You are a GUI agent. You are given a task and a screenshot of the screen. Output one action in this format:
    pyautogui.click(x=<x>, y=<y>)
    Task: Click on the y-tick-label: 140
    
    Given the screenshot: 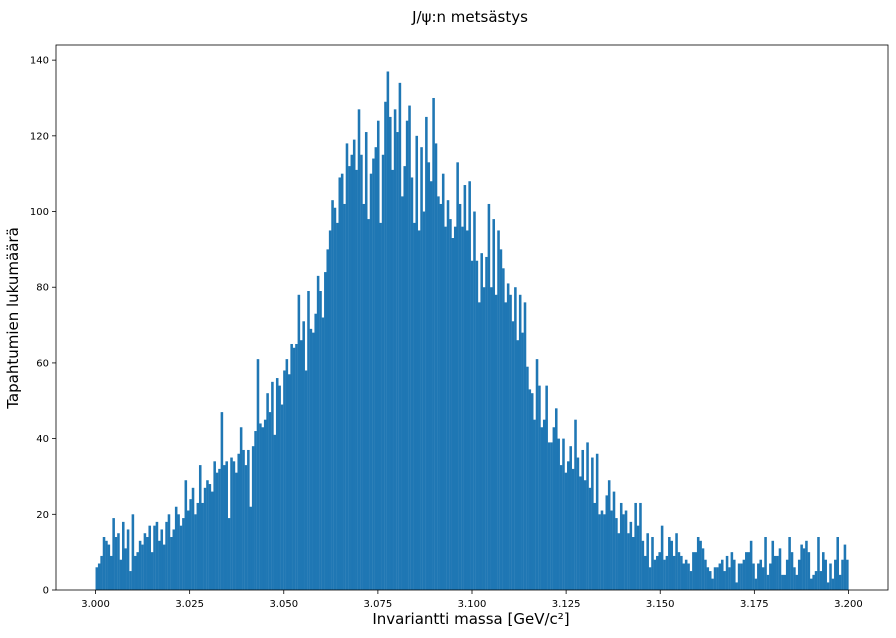 What is the action you would take?
    pyautogui.click(x=39, y=61)
    